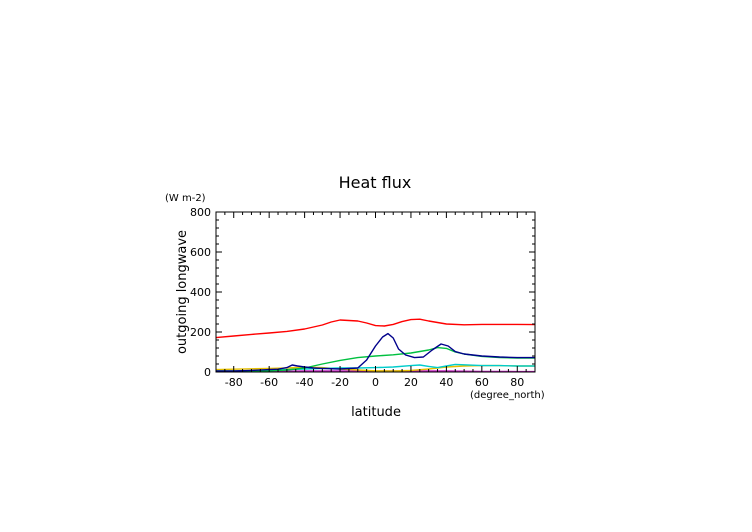 The image size is (752, 532). Describe the element at coordinates (200, 252) in the screenshot. I see `y-tick-label-3: 600` at that location.